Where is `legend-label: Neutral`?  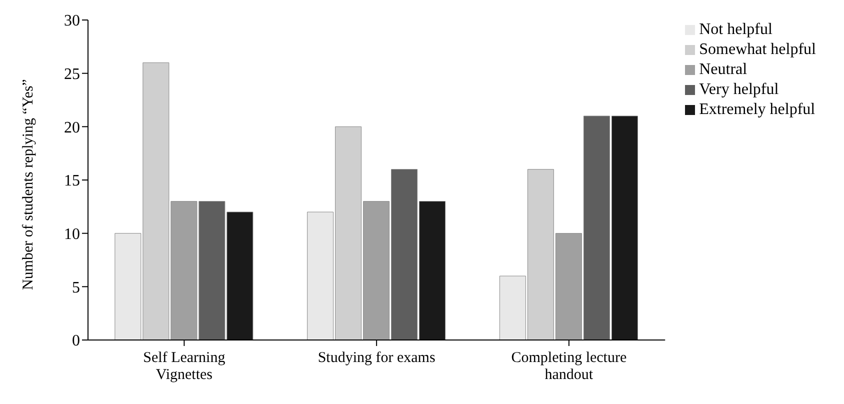
legend-label: Neutral is located at coordinates (723, 69).